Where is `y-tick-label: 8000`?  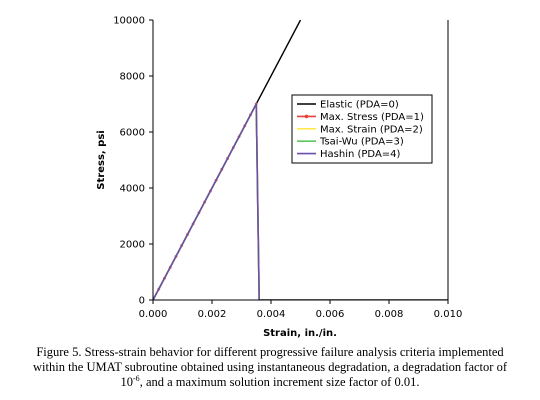
y-tick-label: 8000 is located at coordinates (132, 77).